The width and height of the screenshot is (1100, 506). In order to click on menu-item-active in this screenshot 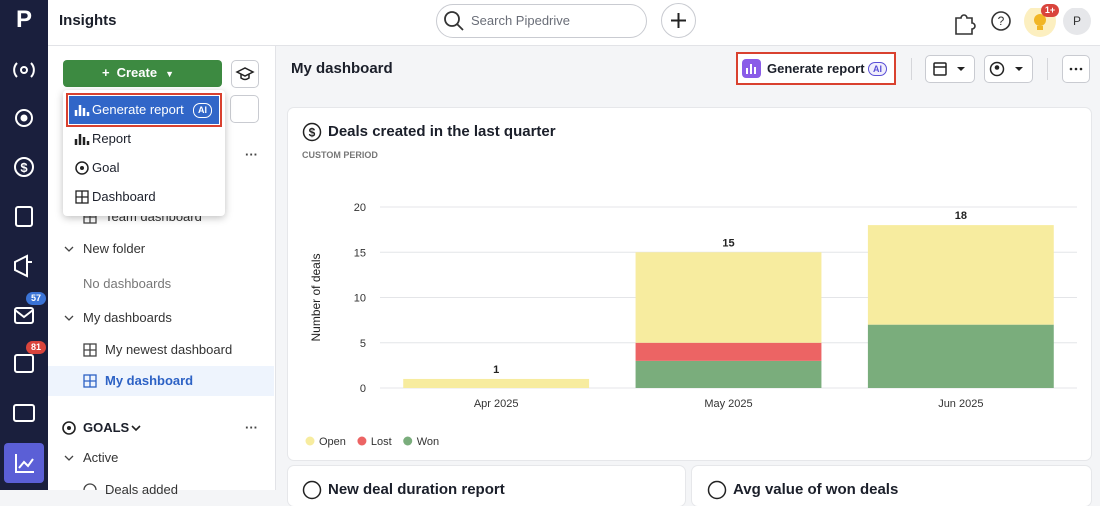, I will do `click(144, 110)`.